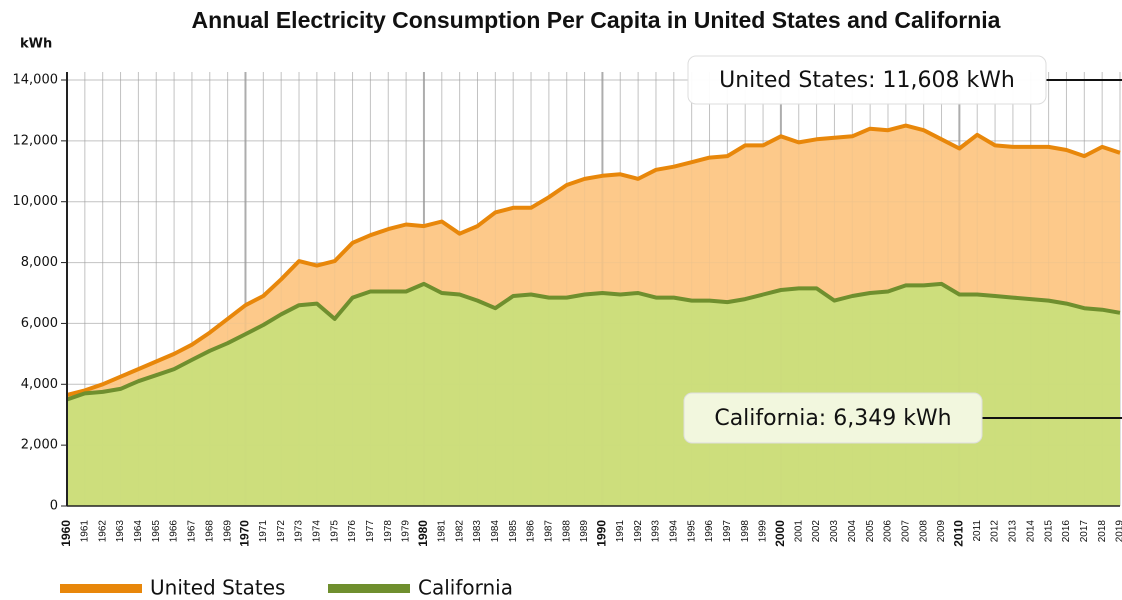  Describe the element at coordinates (709, 531) in the screenshot. I see `x-tick-label: 1996` at that location.